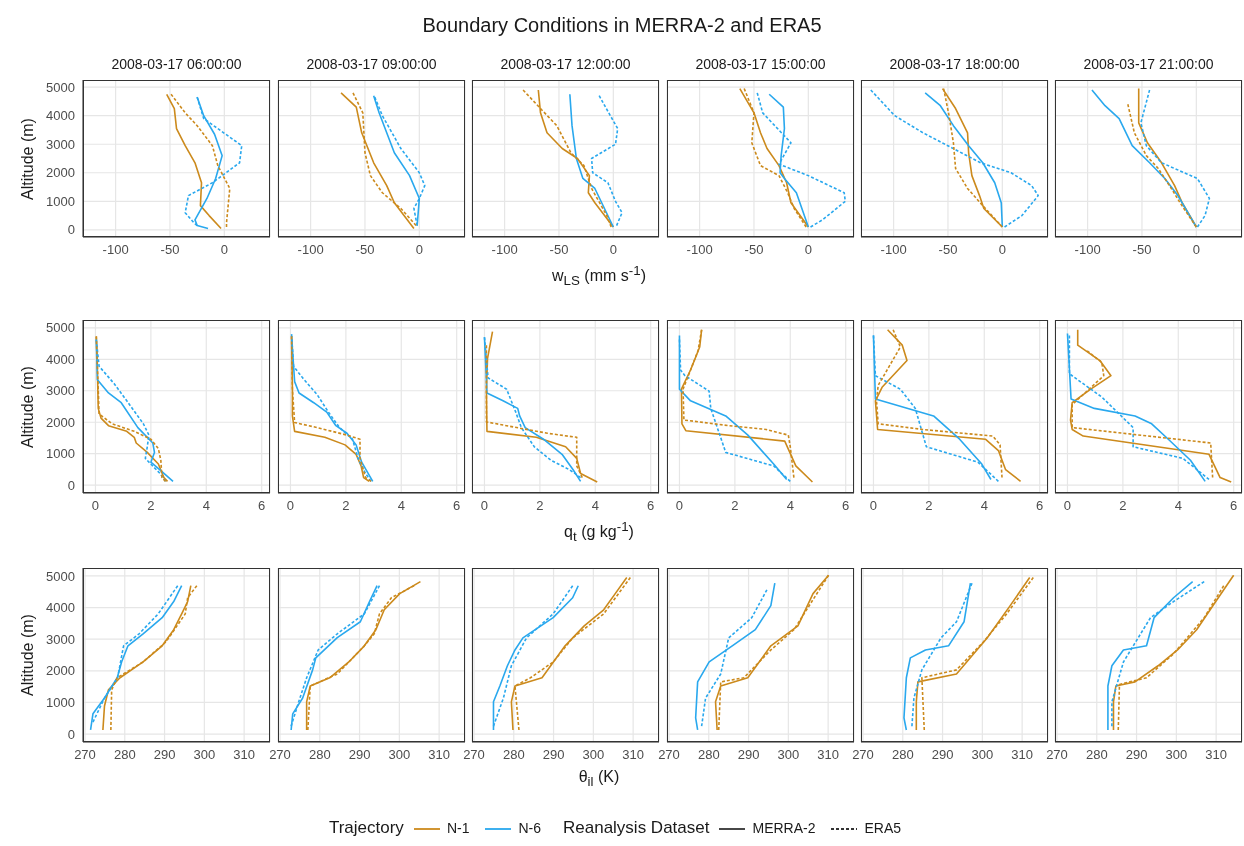 Image resolution: width=1244 pixels, height=846 pixels. Describe the element at coordinates (636, 827) in the screenshot. I see `text: Reanalysis Dataset` at that location.